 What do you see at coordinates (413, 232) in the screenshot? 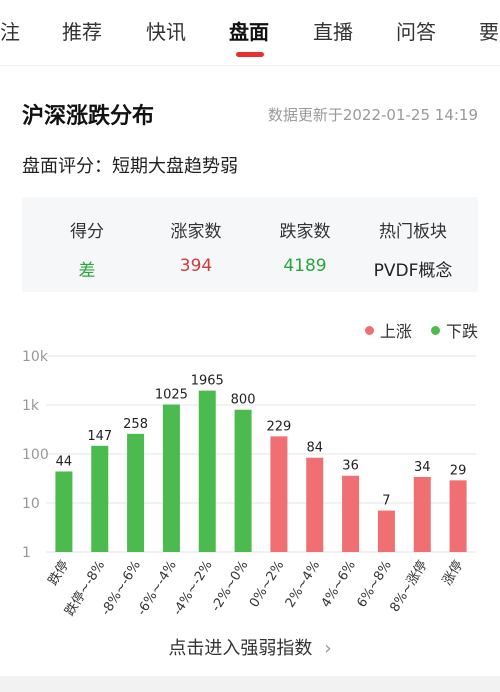
I see `stat-hot-sector-label: 热门板块` at bounding box center [413, 232].